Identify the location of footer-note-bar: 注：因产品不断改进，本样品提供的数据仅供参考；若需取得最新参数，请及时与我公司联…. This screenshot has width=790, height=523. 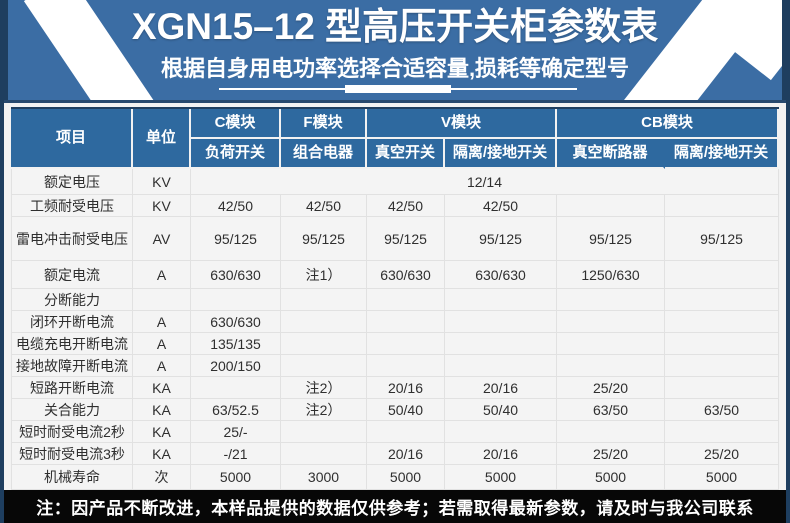
(395, 506).